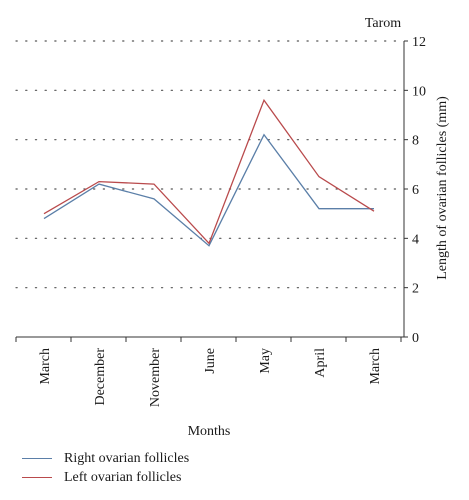  I want to click on y-tick-label: 8, so click(415, 141).